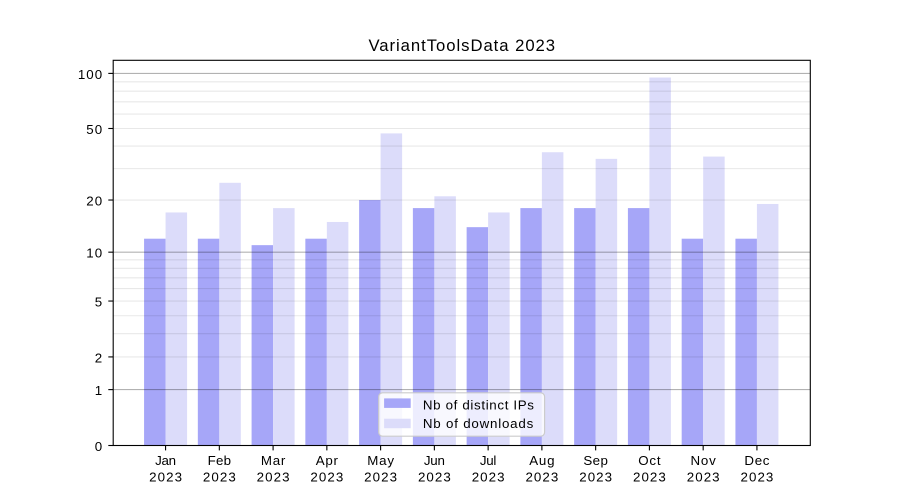  Describe the element at coordinates (94, 200) in the screenshot. I see `svg-text: 20` at that location.